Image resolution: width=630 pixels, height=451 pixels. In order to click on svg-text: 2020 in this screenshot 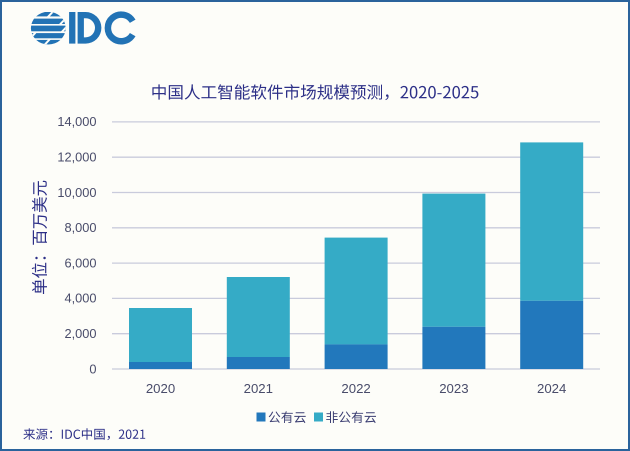, I will do `click(160, 388)`.